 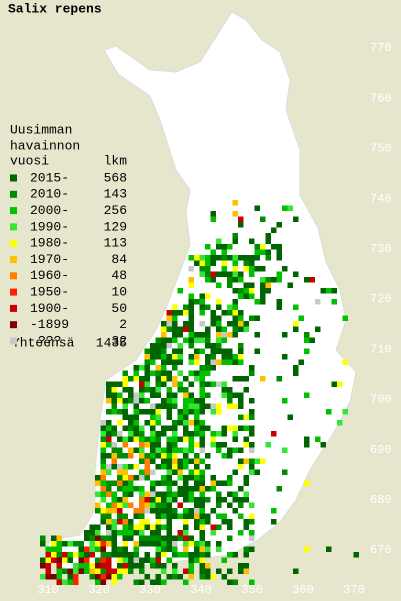 I want to click on y-grid-label: 750, so click(x=381, y=149).